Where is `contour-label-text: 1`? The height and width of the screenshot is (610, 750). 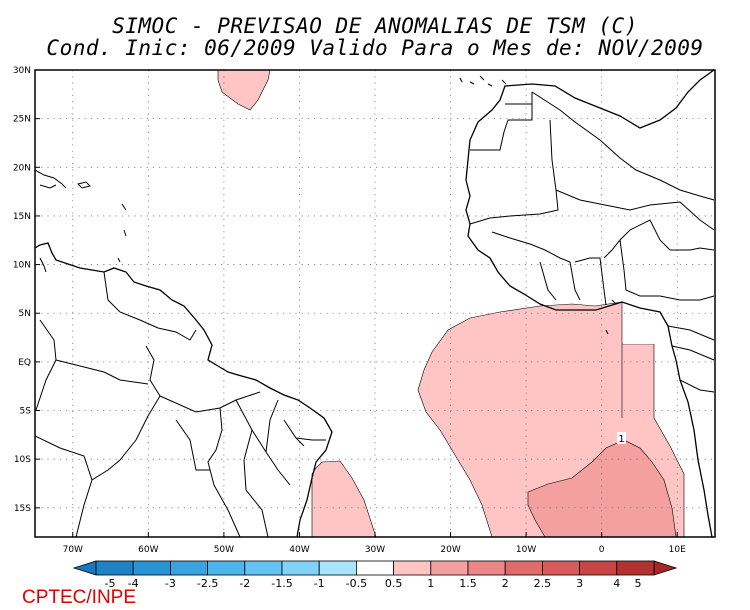
contour-label-text: 1 is located at coordinates (621, 439).